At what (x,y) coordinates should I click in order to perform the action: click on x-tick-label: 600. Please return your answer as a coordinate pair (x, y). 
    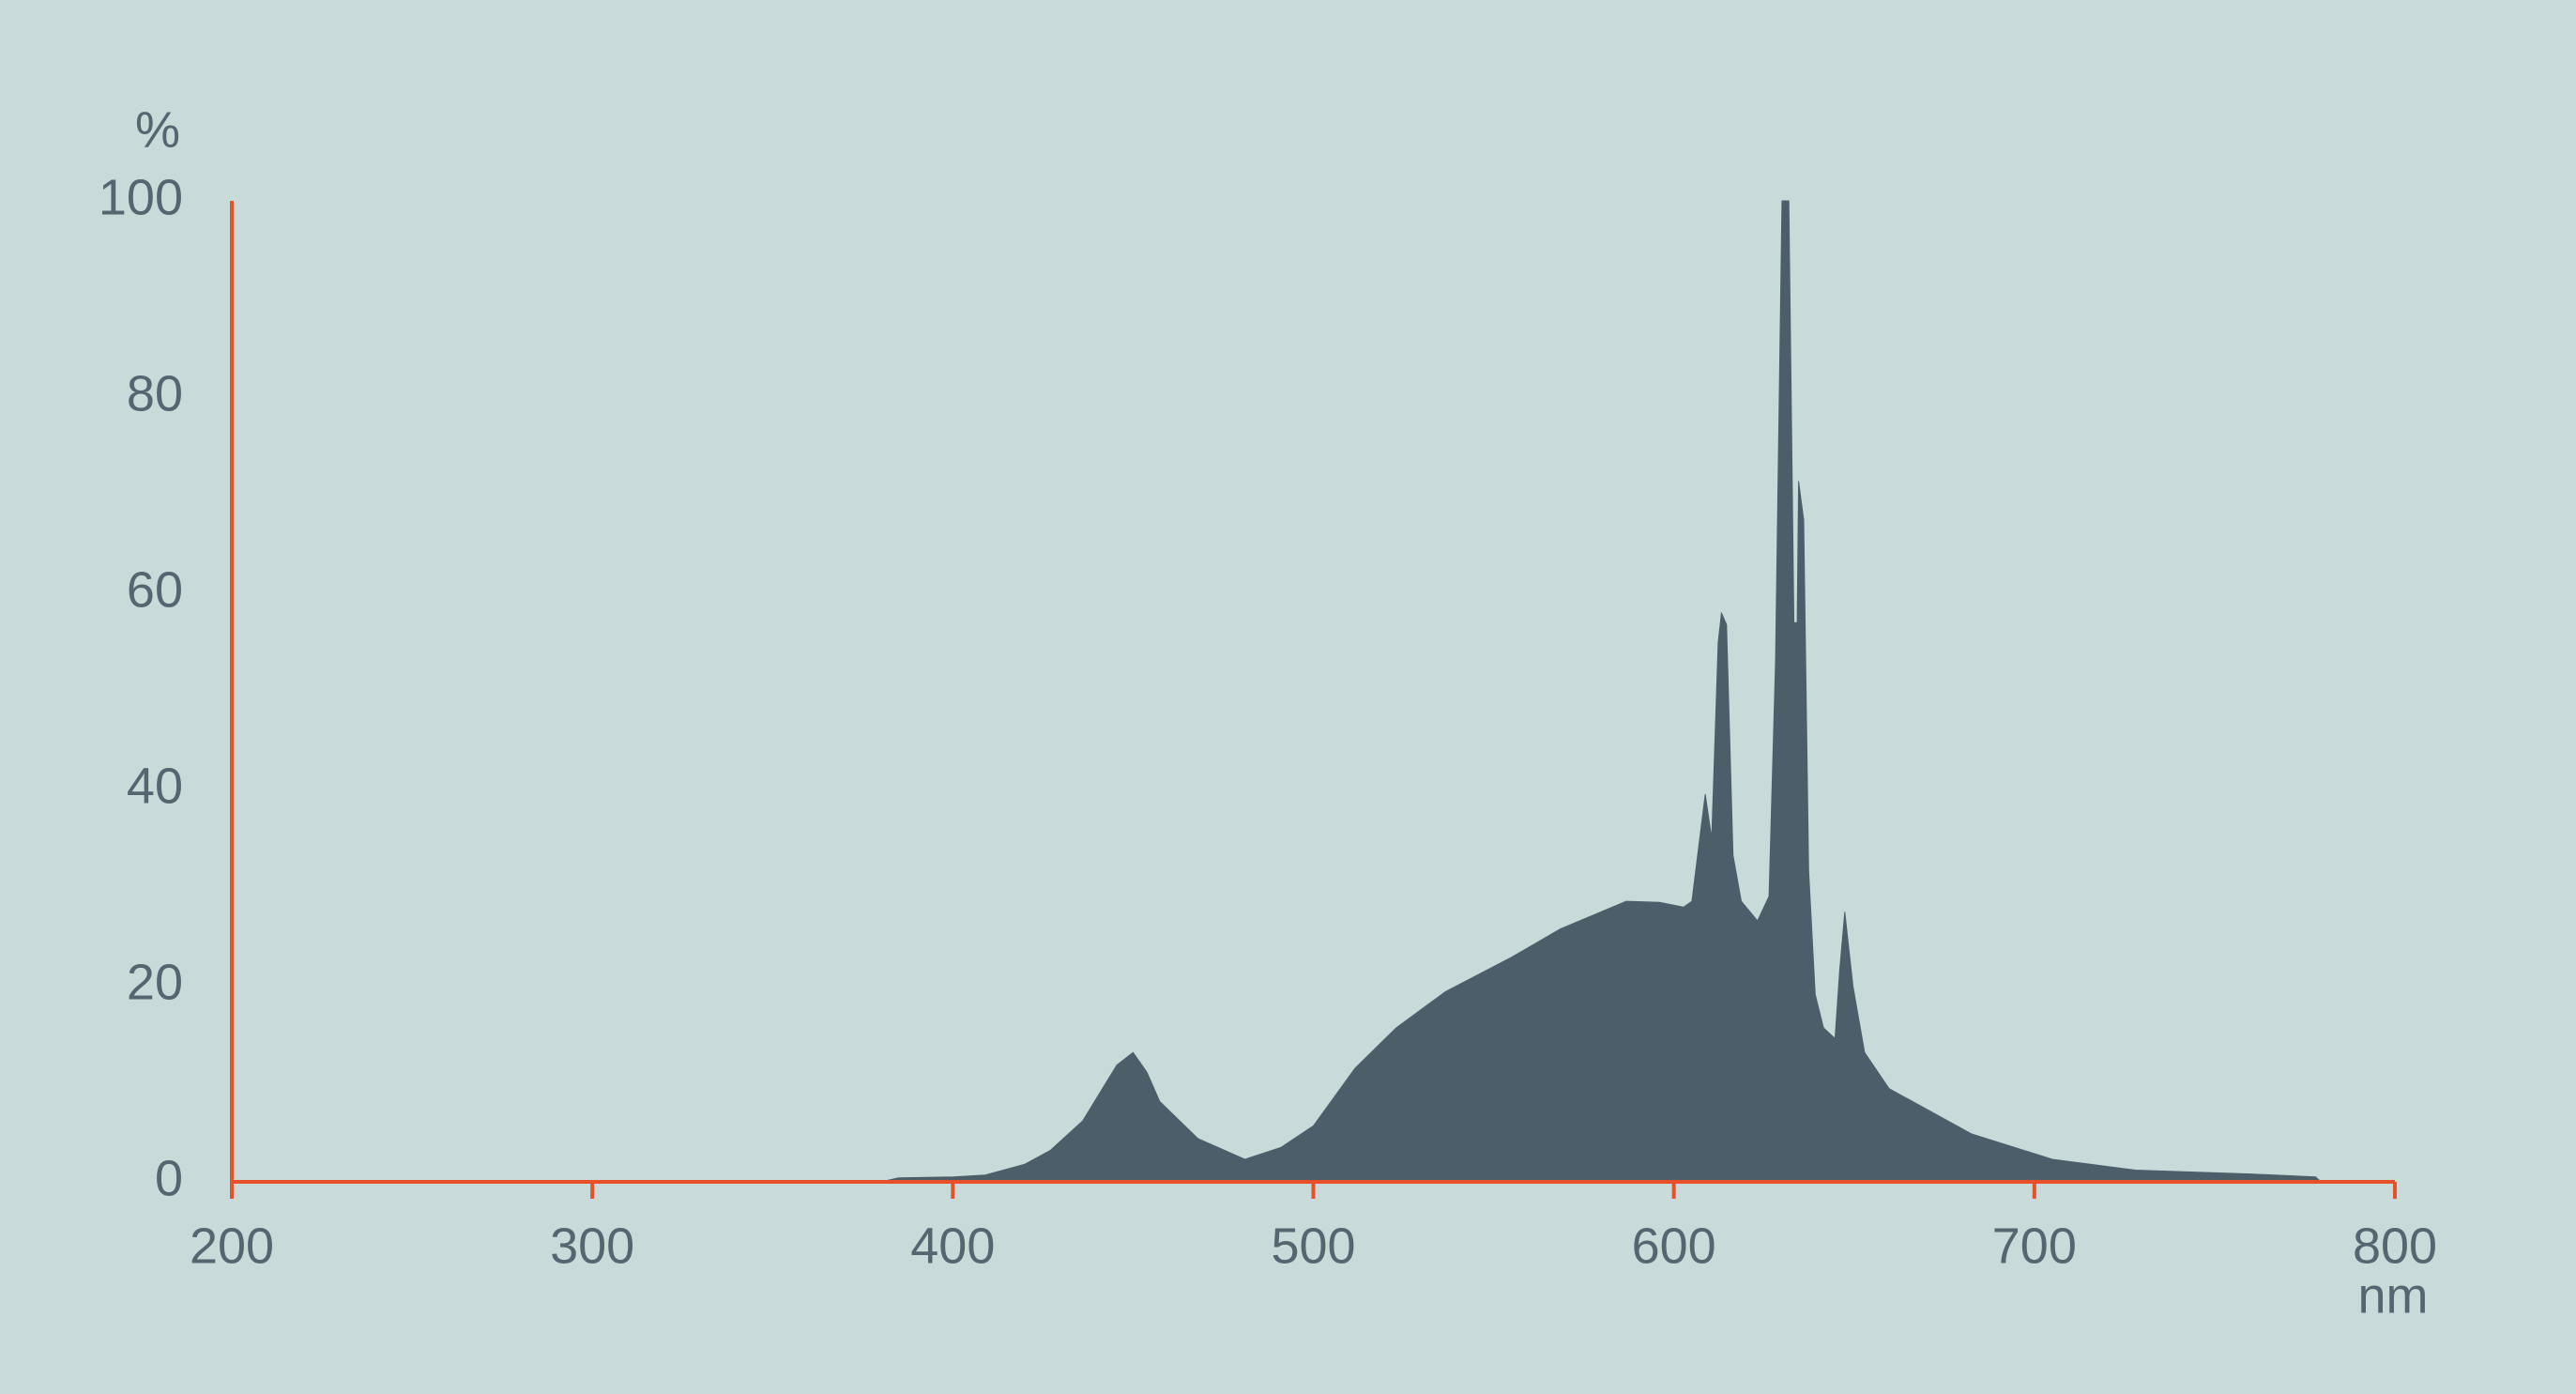
    Looking at the image, I should click on (1674, 1246).